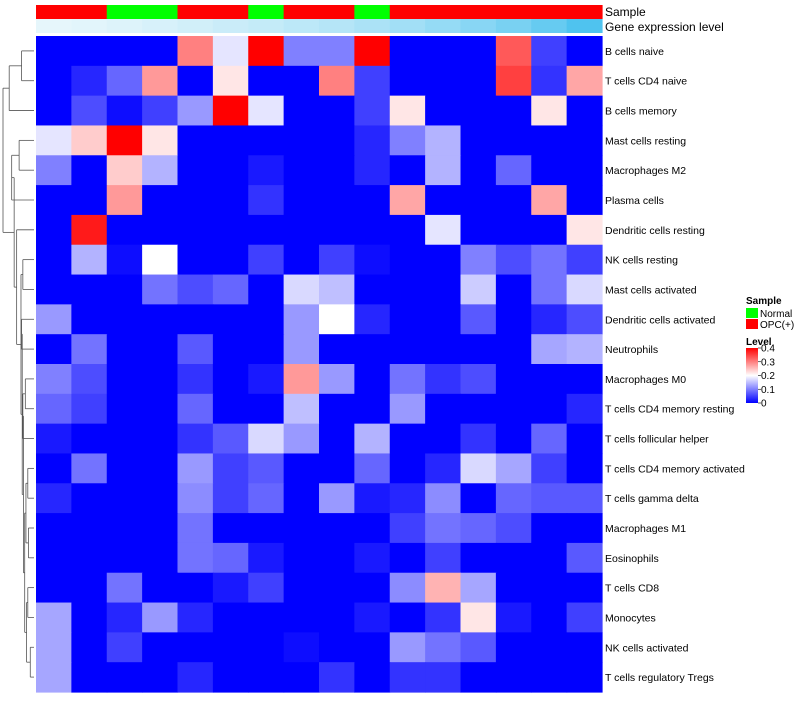  I want to click on annotation-labels: Sample Gene expression level, so click(664, 19).